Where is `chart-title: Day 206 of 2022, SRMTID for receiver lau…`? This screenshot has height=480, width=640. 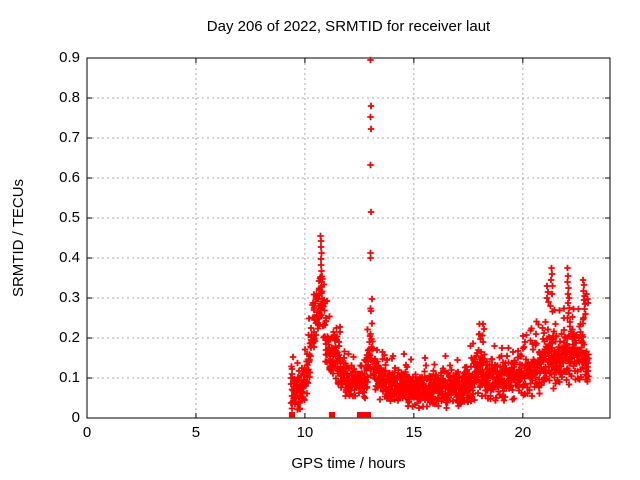 chart-title: Day 206 of 2022, SRMTID for receiver lau… is located at coordinates (348, 26).